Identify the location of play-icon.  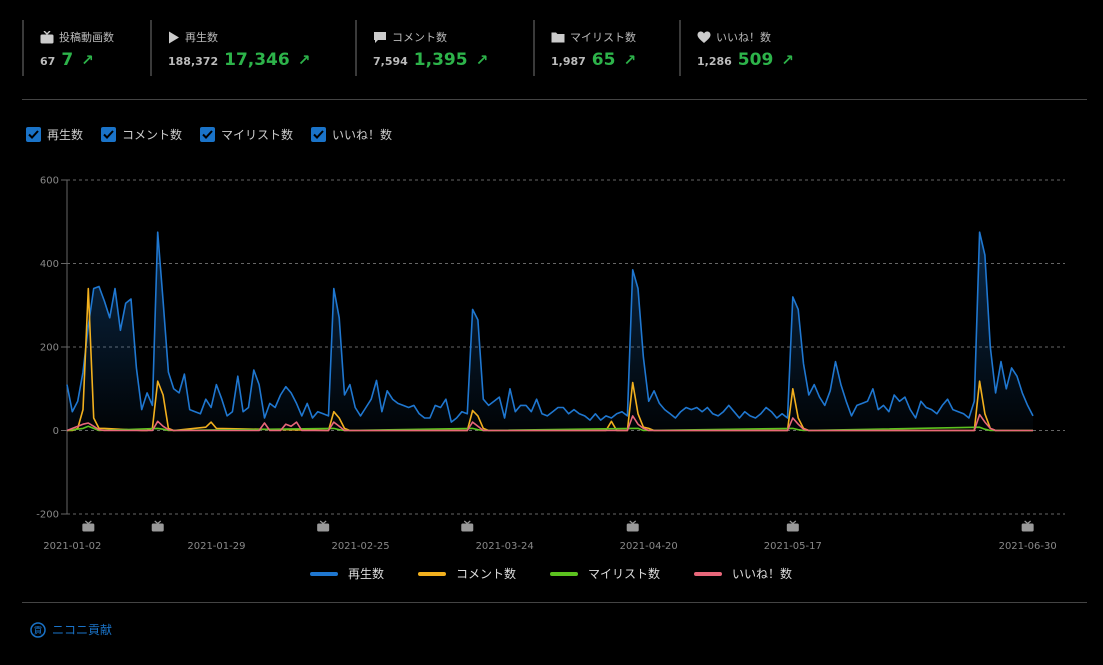
(174, 37).